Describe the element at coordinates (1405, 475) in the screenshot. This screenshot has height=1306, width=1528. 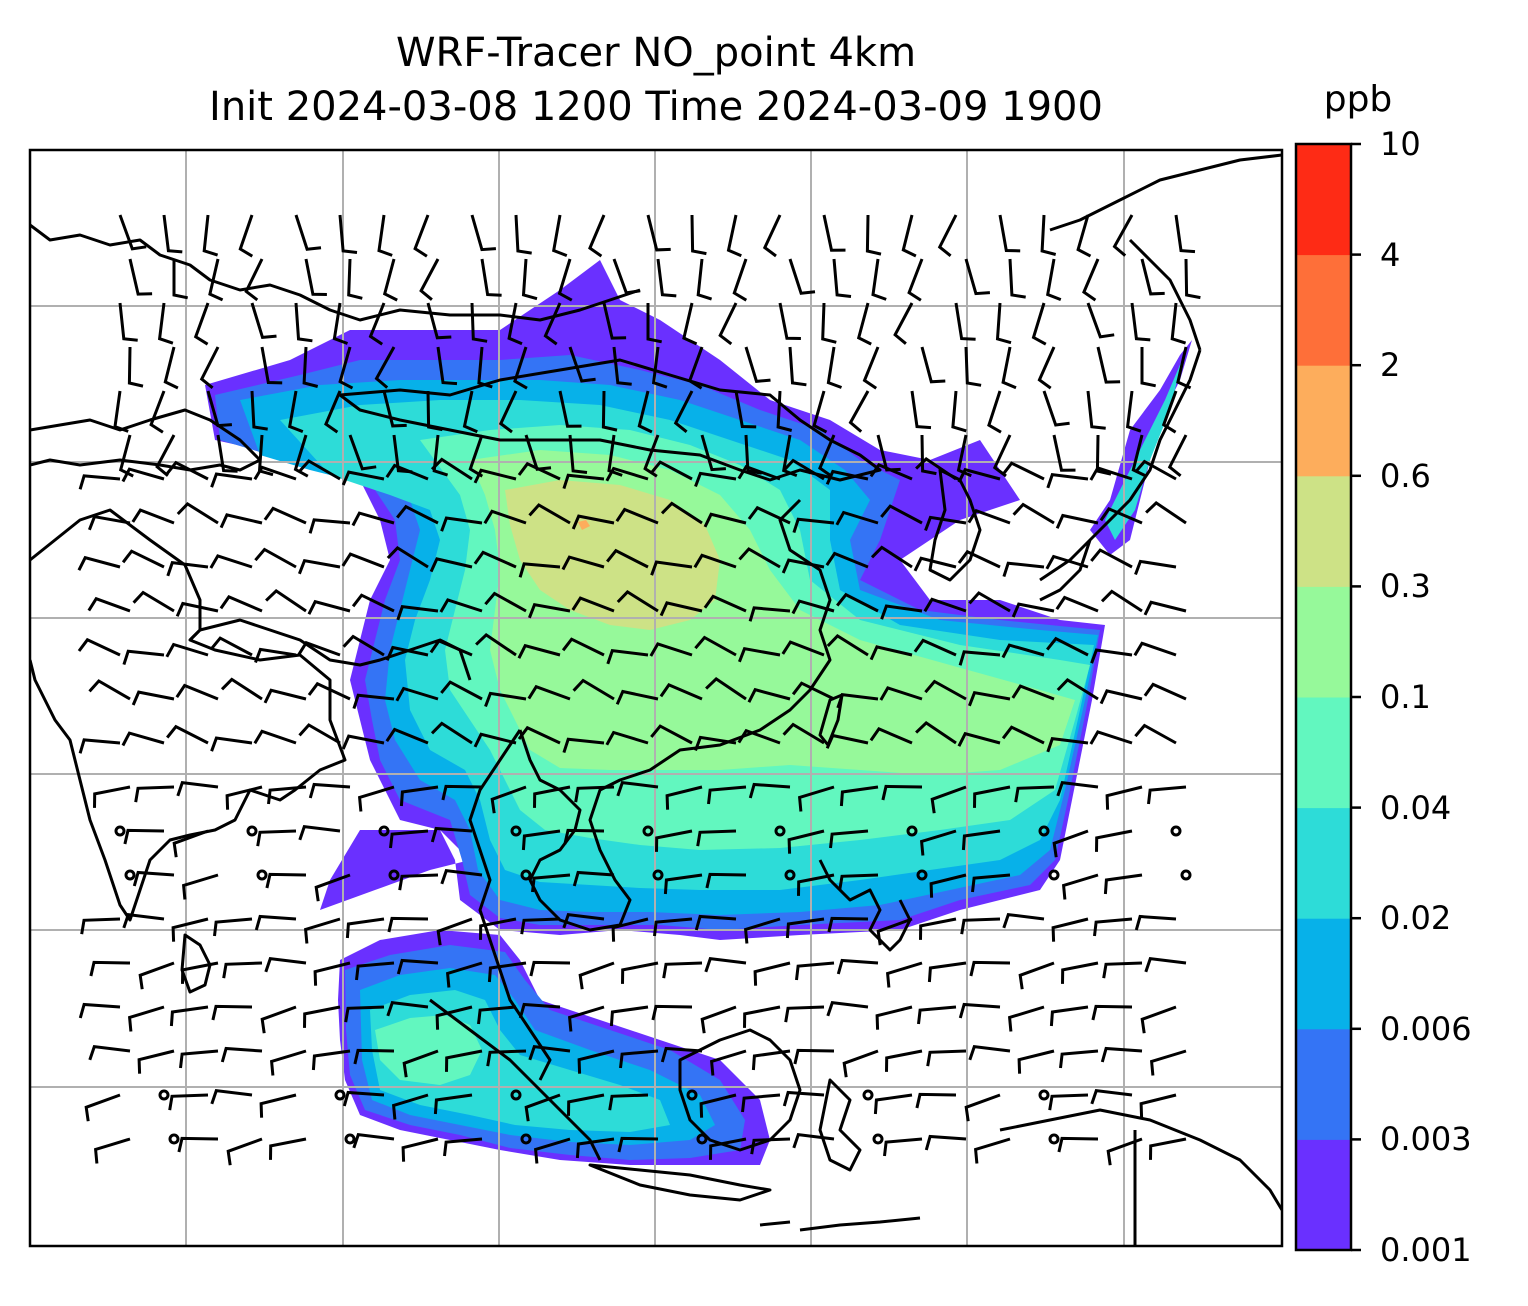
I see `colorbar-tick-label: 0.6` at that location.